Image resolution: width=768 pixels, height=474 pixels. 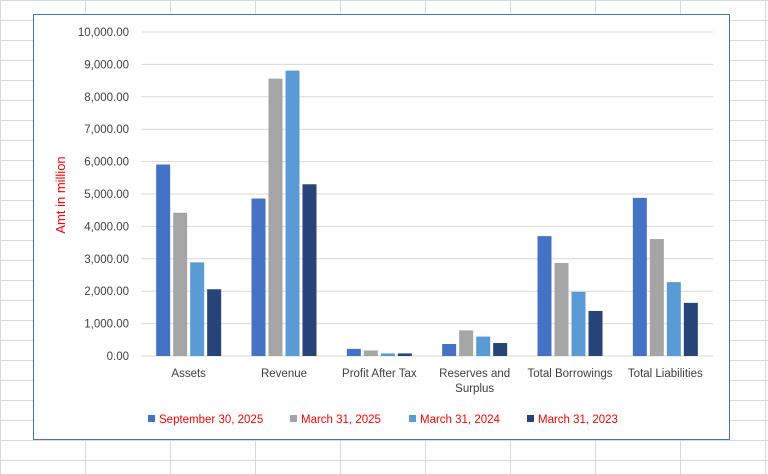 What do you see at coordinates (665, 374) in the screenshot?
I see `x-tick-label: Total Liabilities` at bounding box center [665, 374].